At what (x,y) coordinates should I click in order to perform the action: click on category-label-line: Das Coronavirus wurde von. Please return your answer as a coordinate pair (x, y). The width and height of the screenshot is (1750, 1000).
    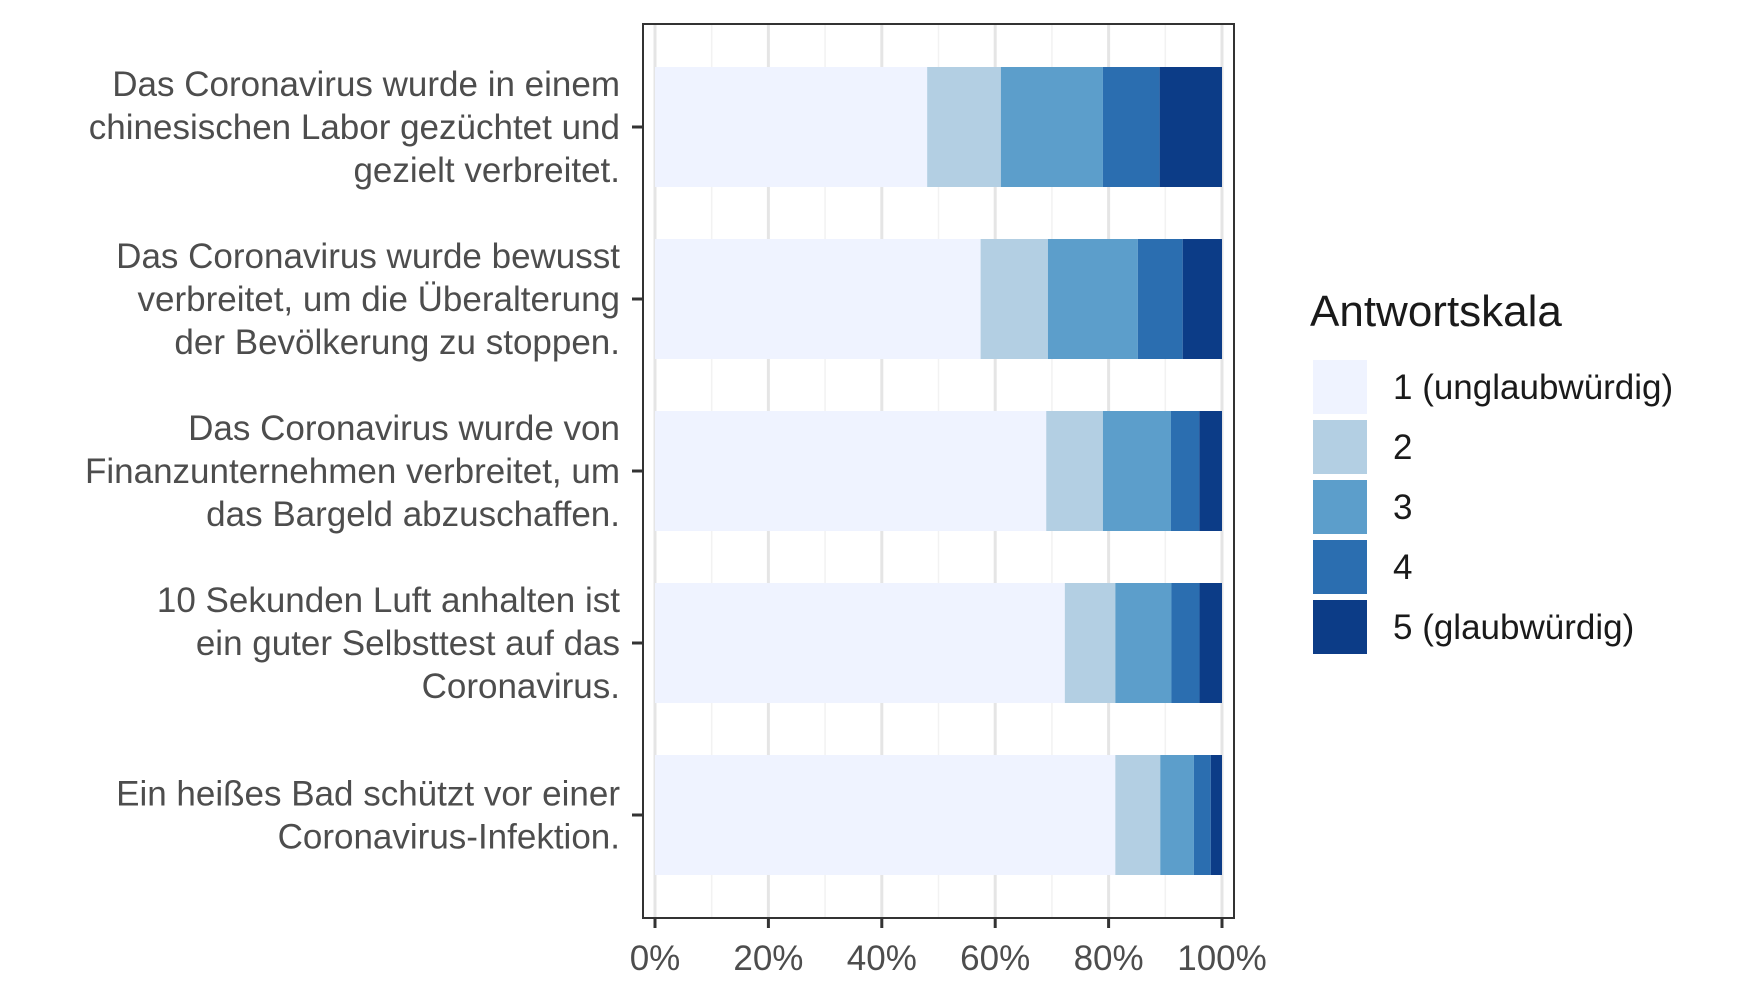
    Looking at the image, I should click on (404, 428).